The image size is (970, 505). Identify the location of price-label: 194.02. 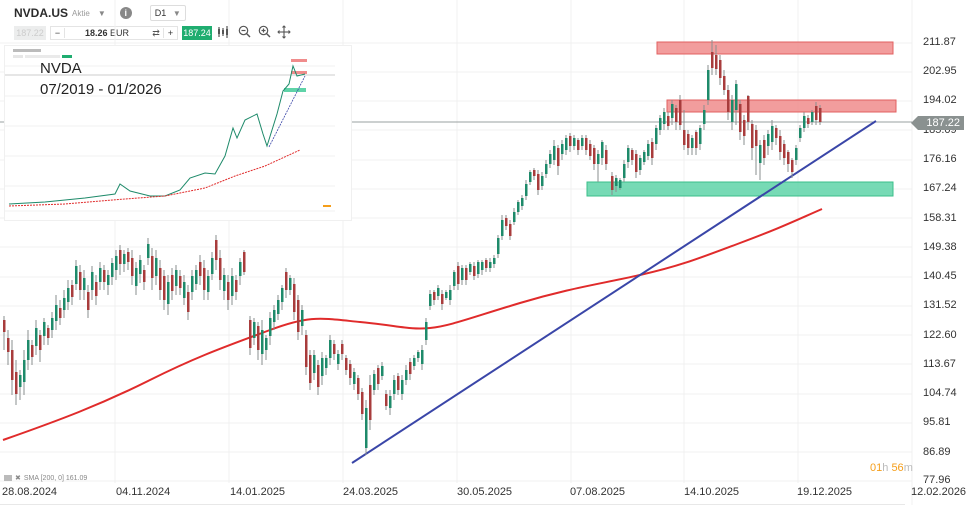
(940, 100).